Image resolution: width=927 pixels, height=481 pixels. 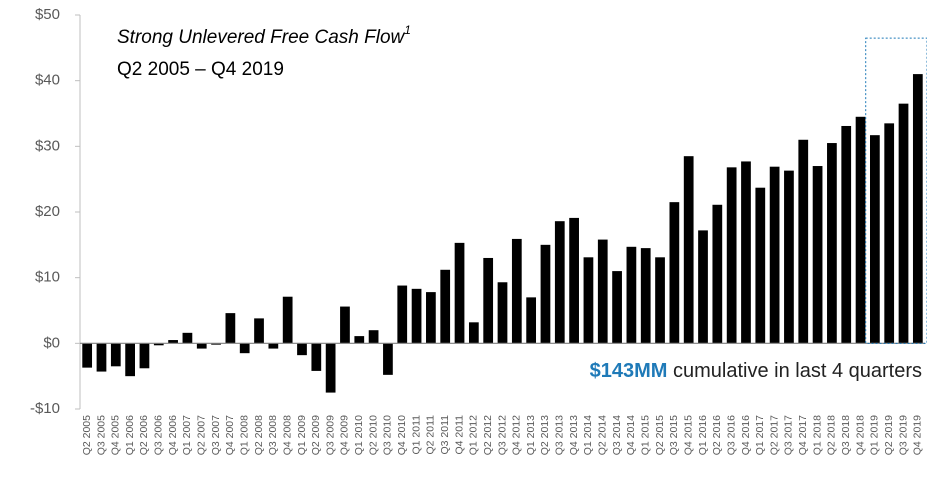 I want to click on x-tick-label: Q3 2017, so click(x=789, y=435).